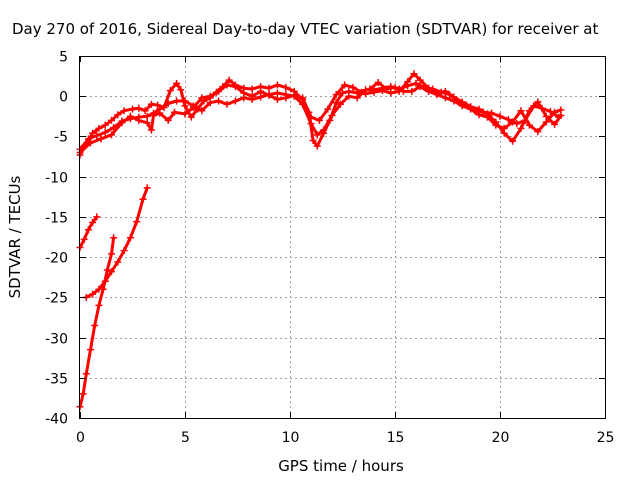 This screenshot has height=480, width=640. I want to click on y-tick-label: -25, so click(56, 299).